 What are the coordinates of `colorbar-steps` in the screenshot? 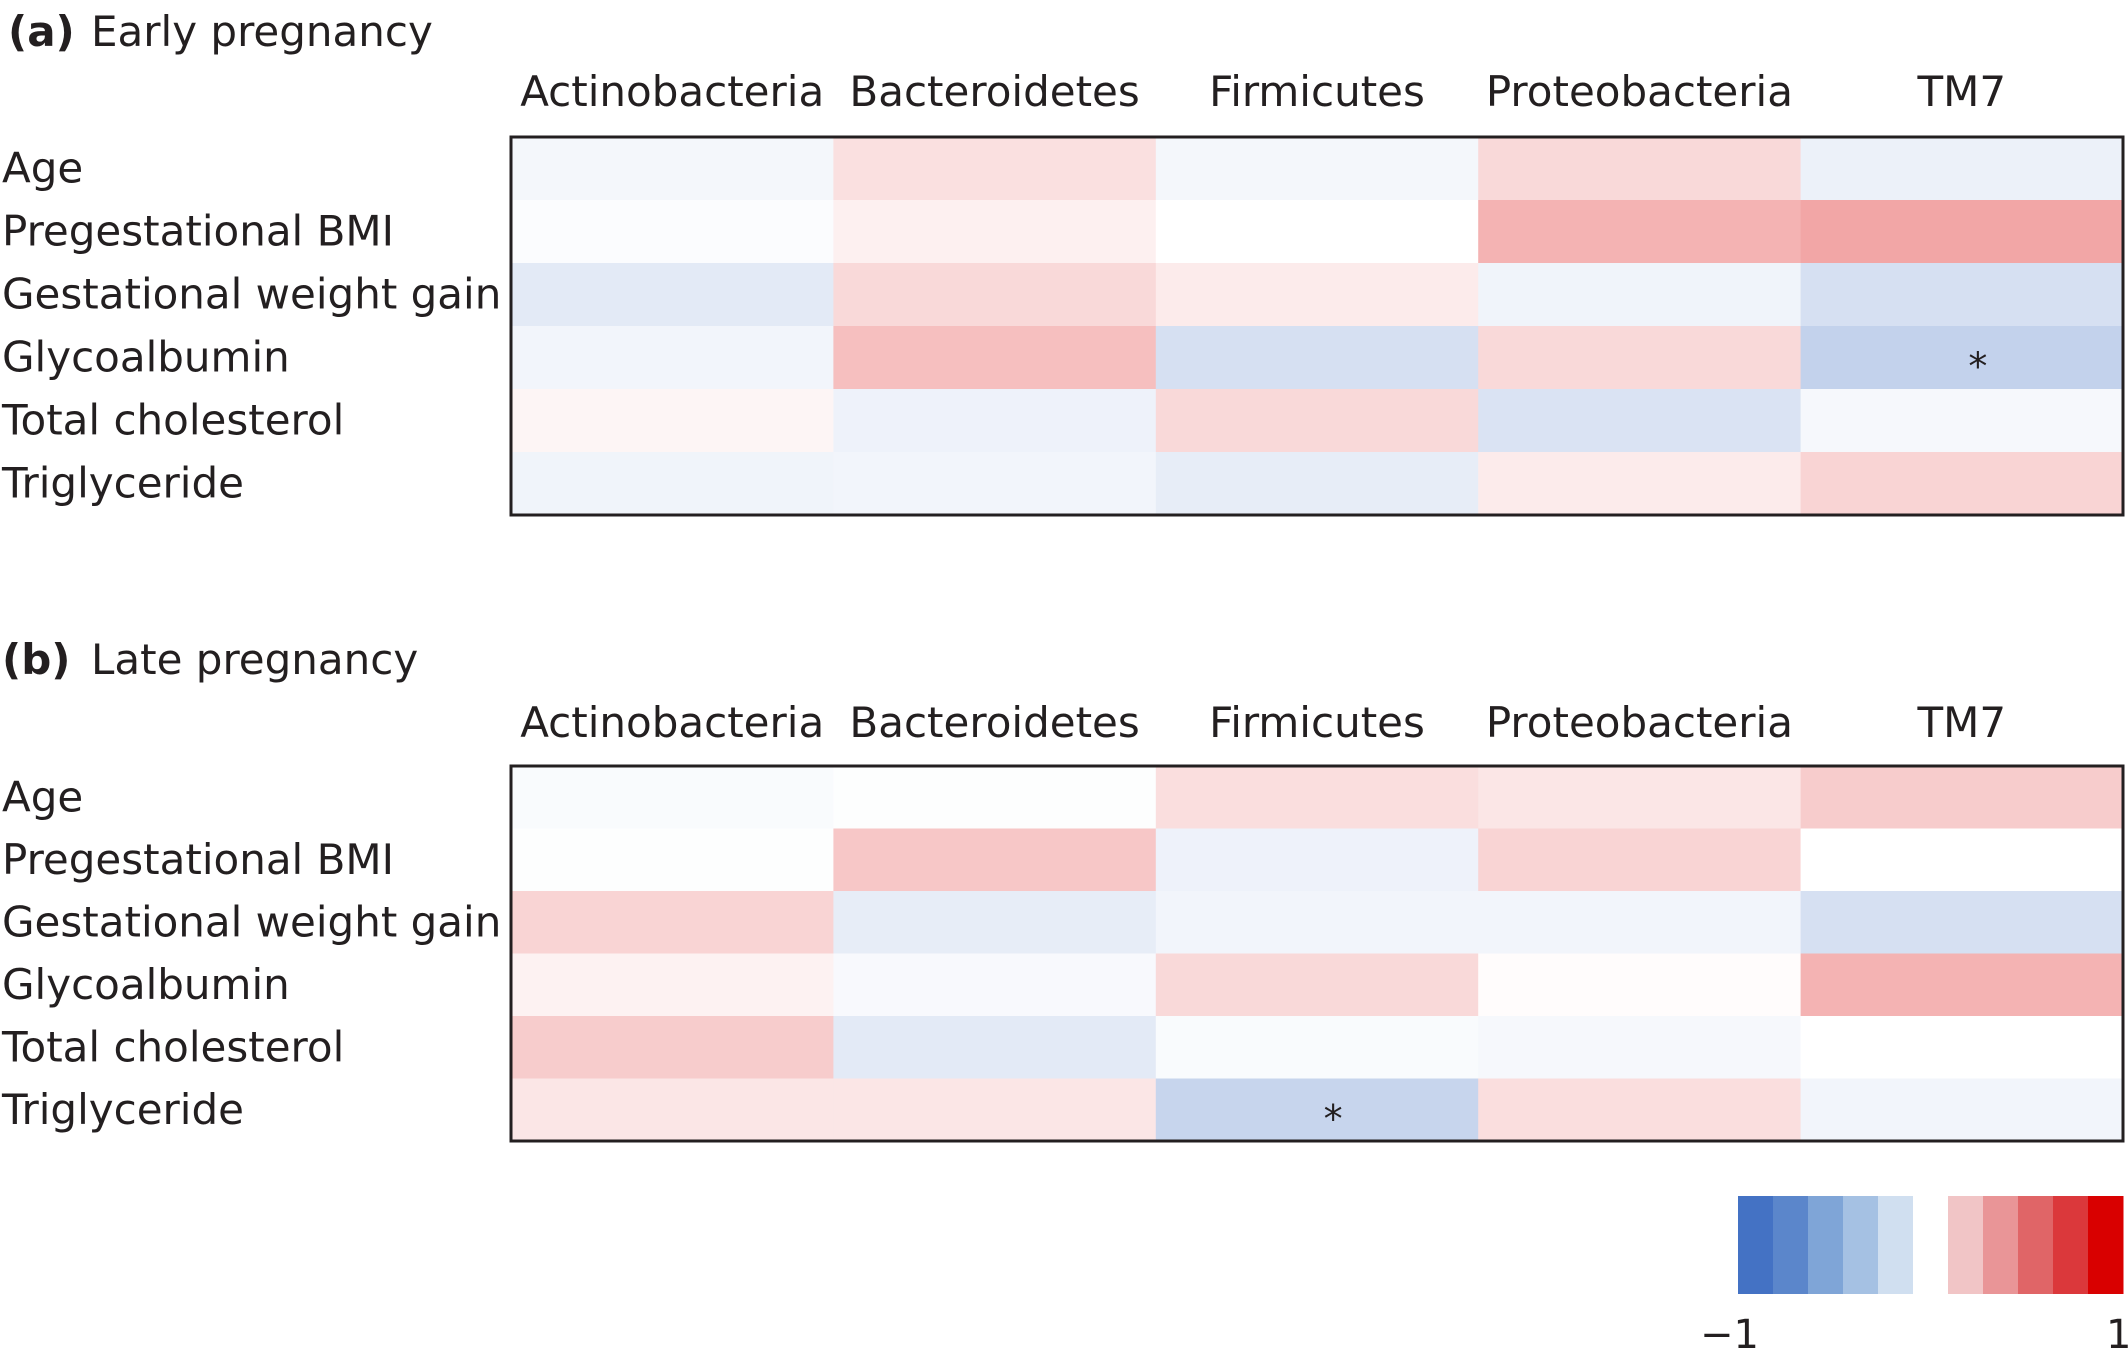 It's located at (1931, 1245).